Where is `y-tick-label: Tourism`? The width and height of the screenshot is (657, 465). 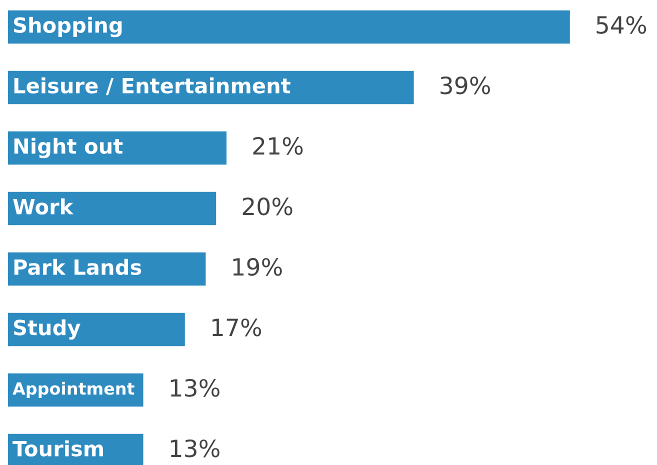 y-tick-label: Tourism is located at coordinates (57, 448).